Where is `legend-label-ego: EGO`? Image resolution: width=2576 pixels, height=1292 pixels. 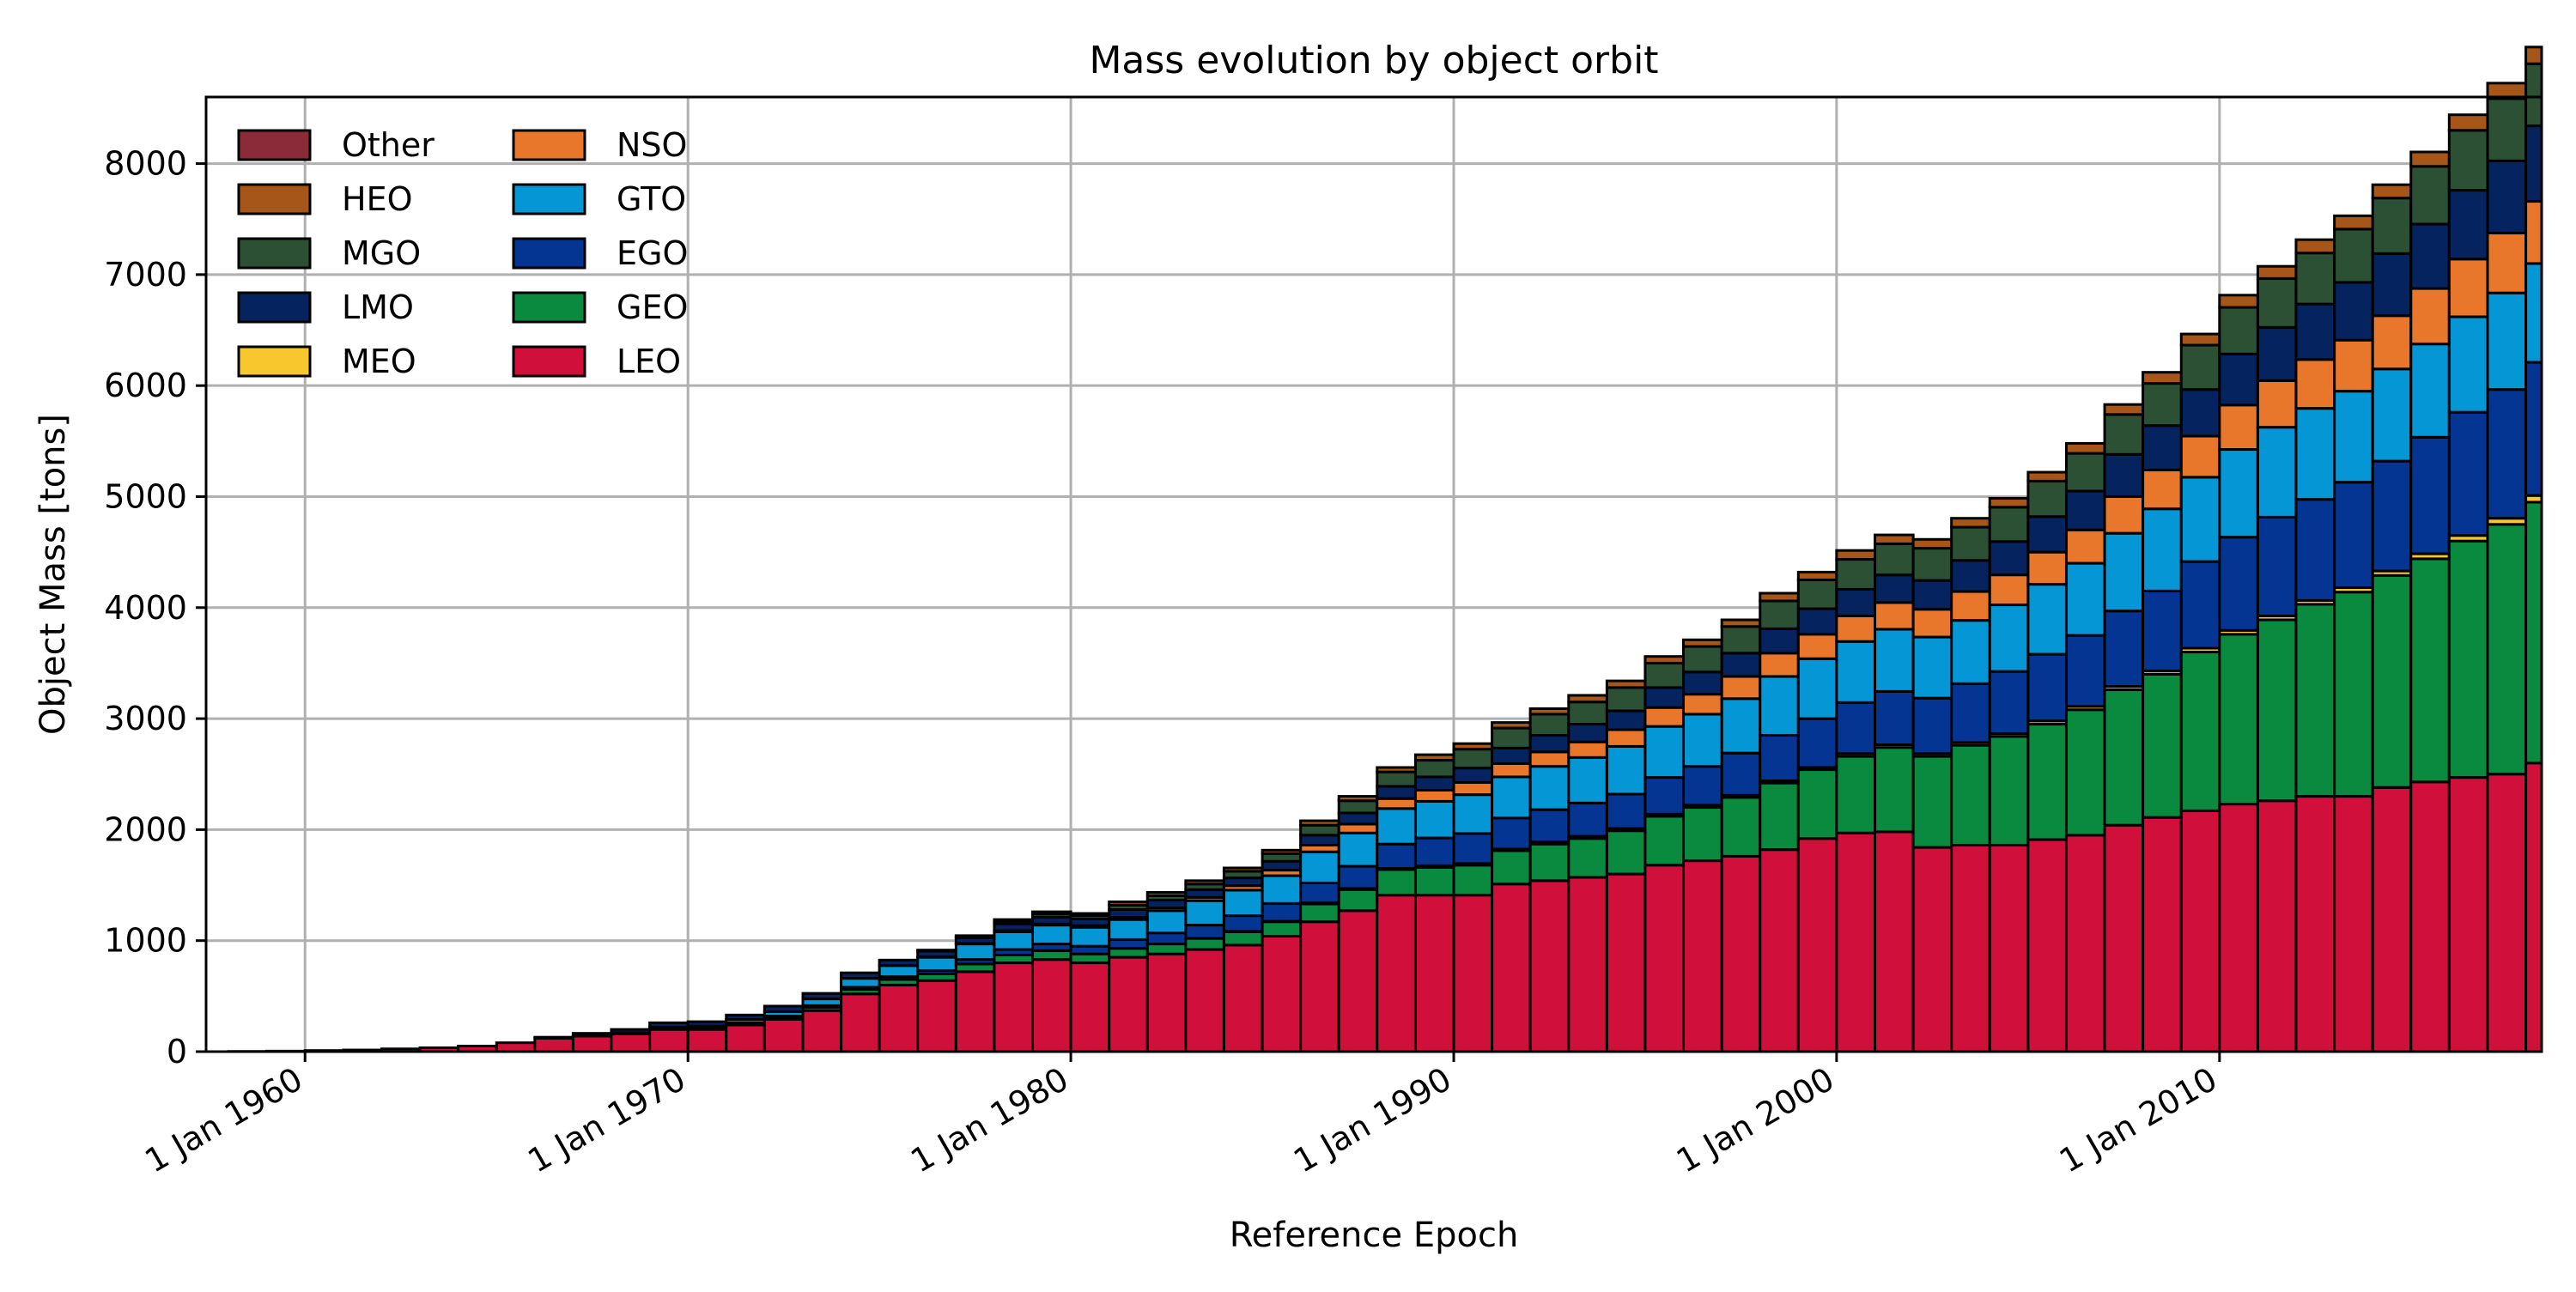
legend-label-ego: EGO is located at coordinates (652, 253).